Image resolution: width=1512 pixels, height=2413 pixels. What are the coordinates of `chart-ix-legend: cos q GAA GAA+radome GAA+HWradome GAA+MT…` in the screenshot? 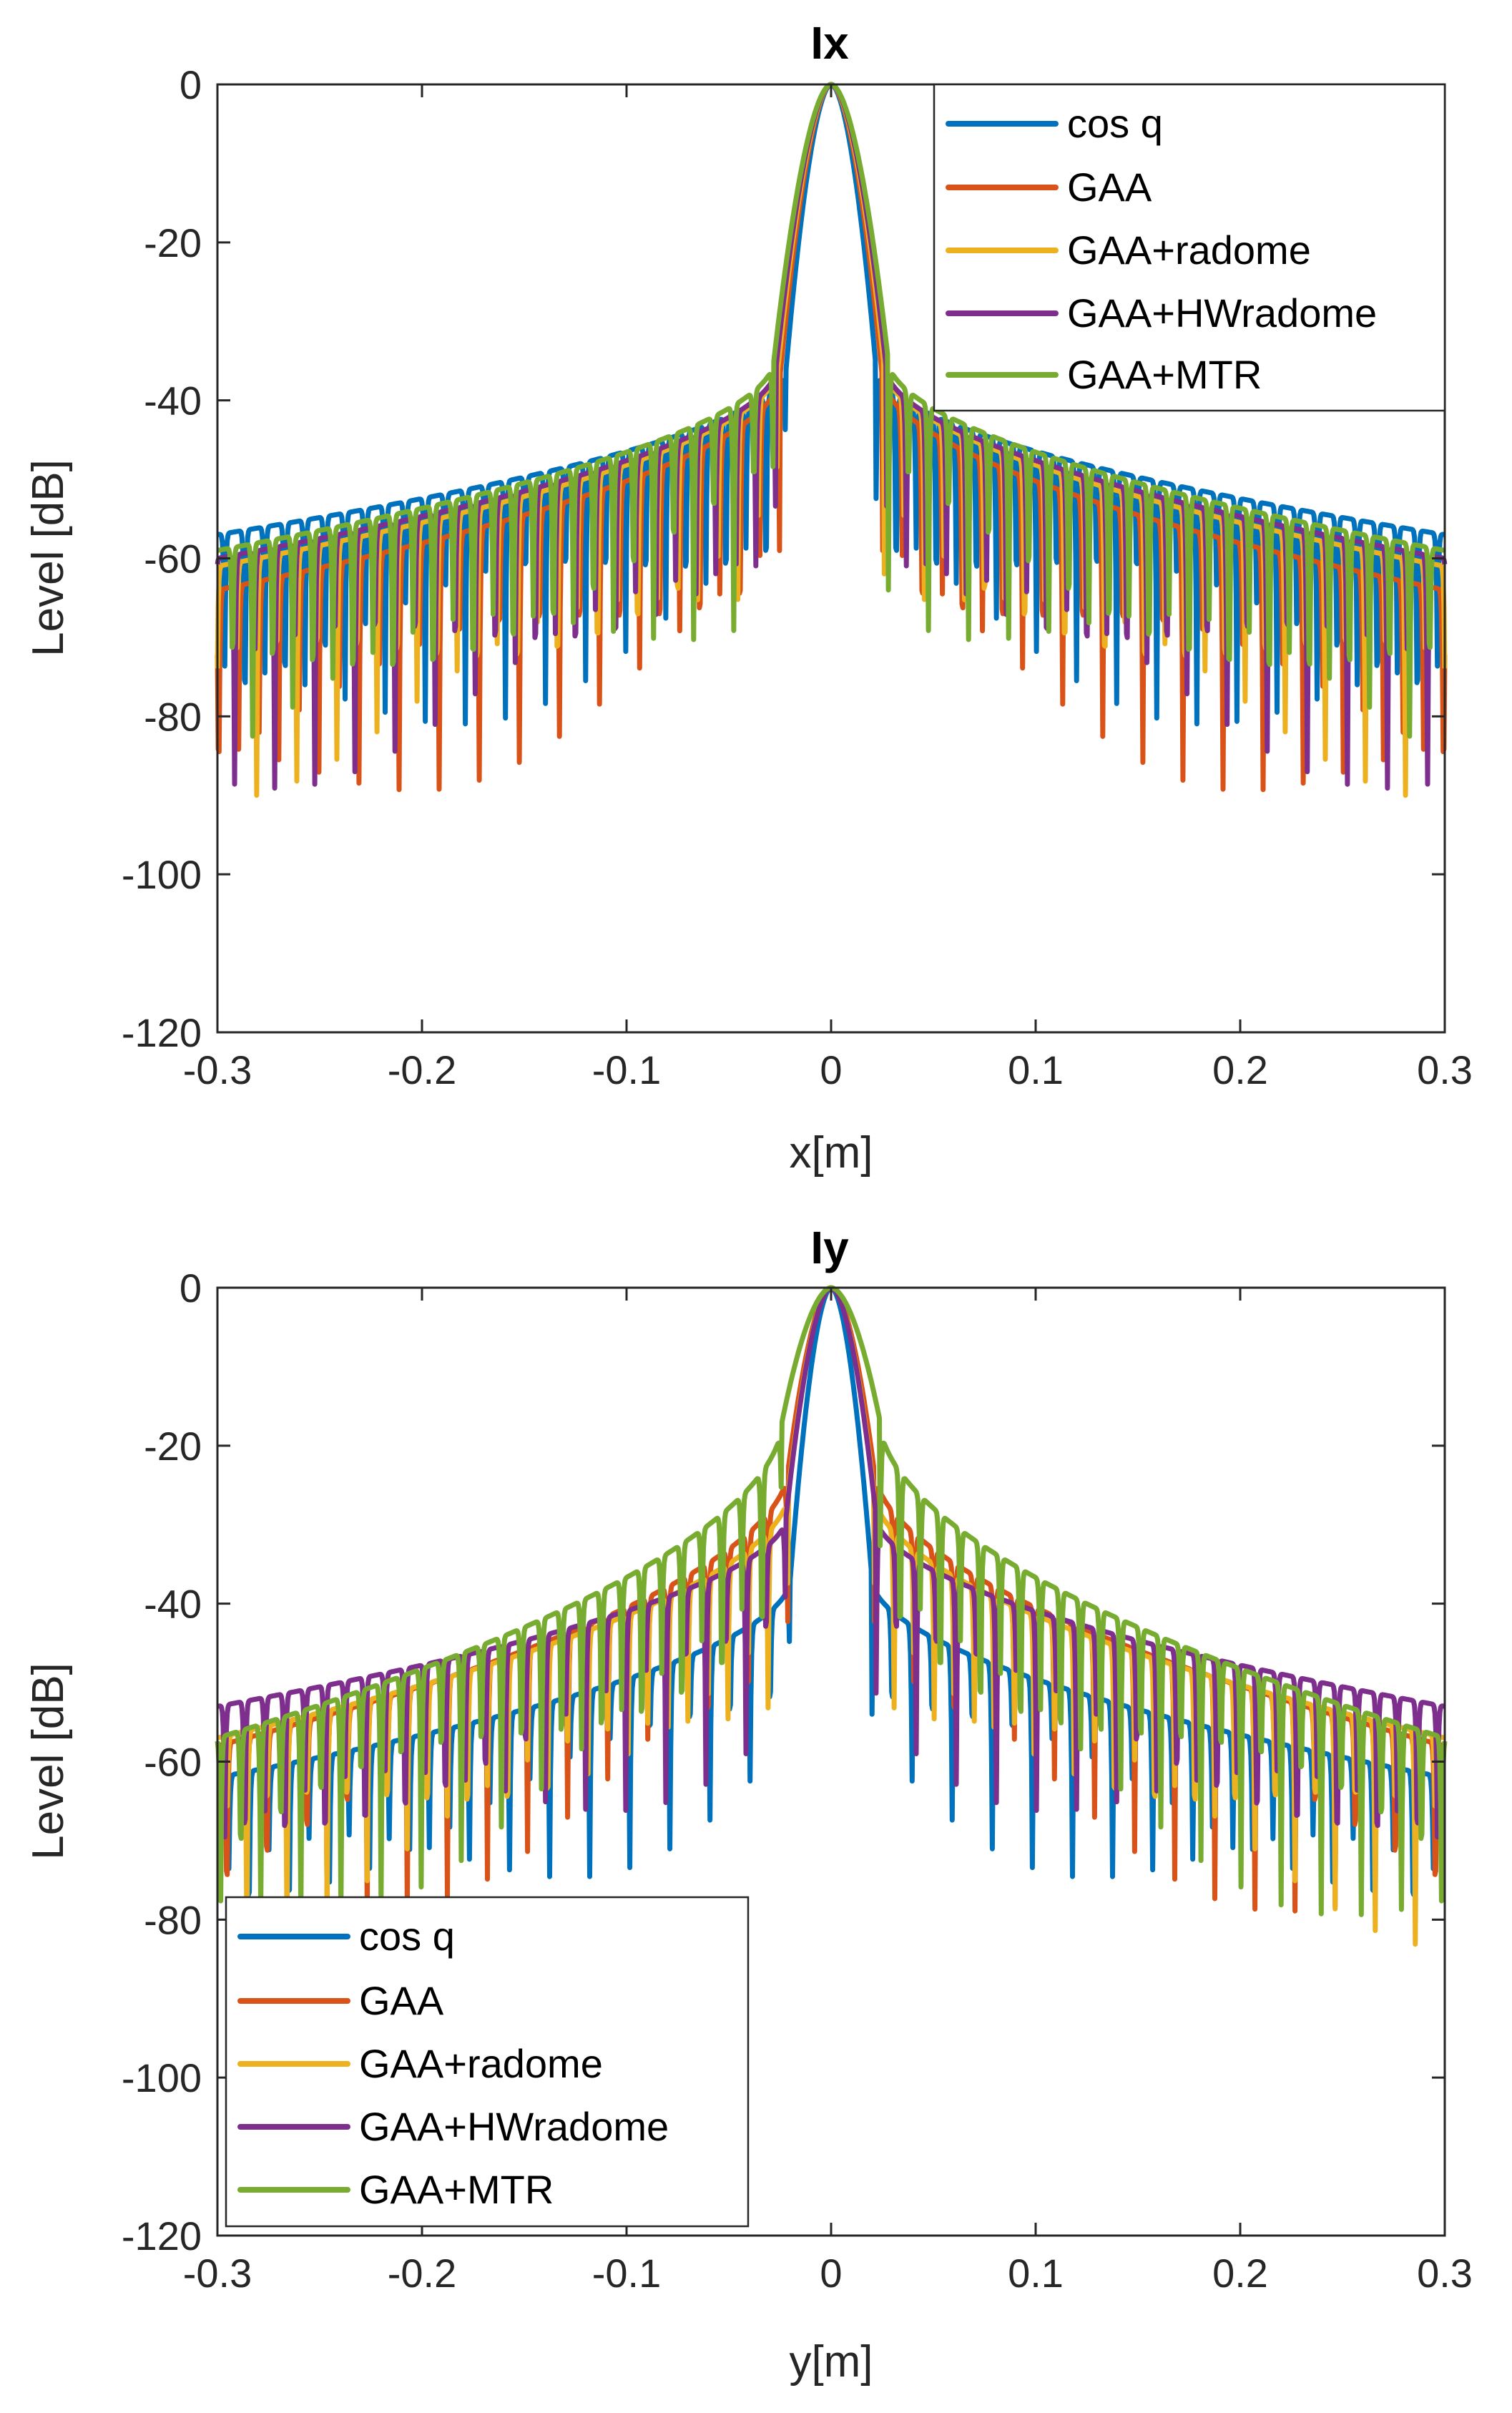 It's located at (1189, 247).